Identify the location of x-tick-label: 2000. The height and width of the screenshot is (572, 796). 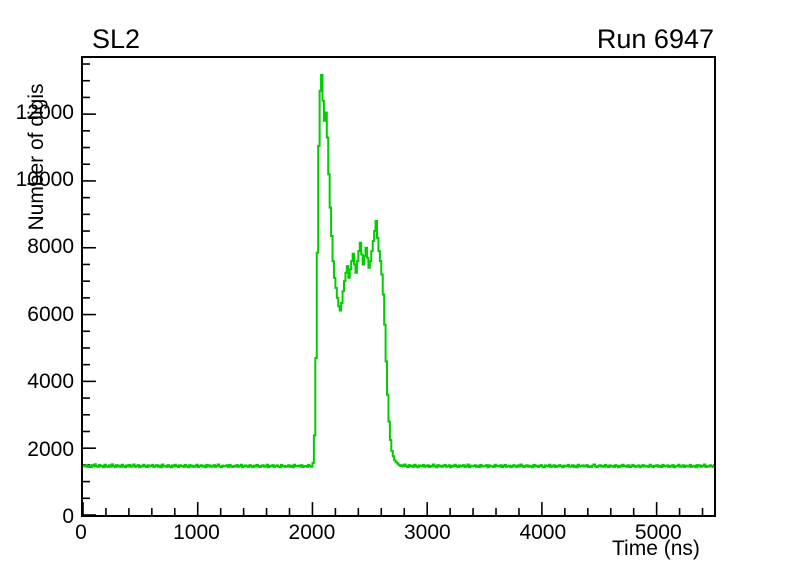
(312, 532).